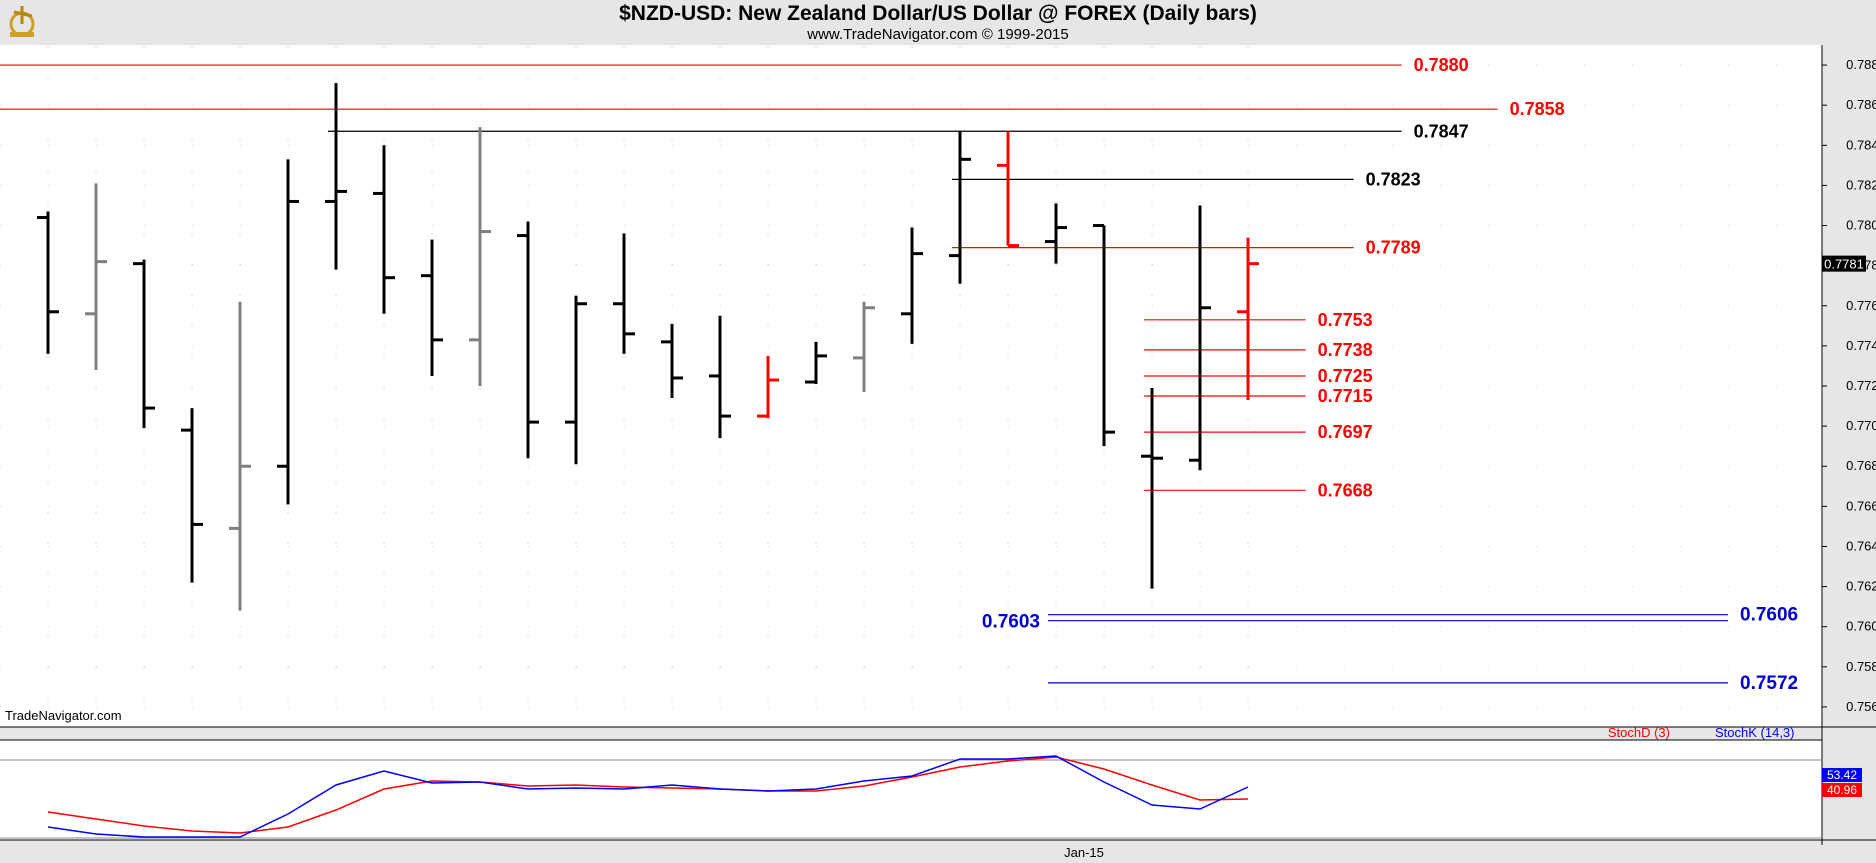  Describe the element at coordinates (1441, 65) in the screenshot. I see `level-label: 0.7880` at that location.